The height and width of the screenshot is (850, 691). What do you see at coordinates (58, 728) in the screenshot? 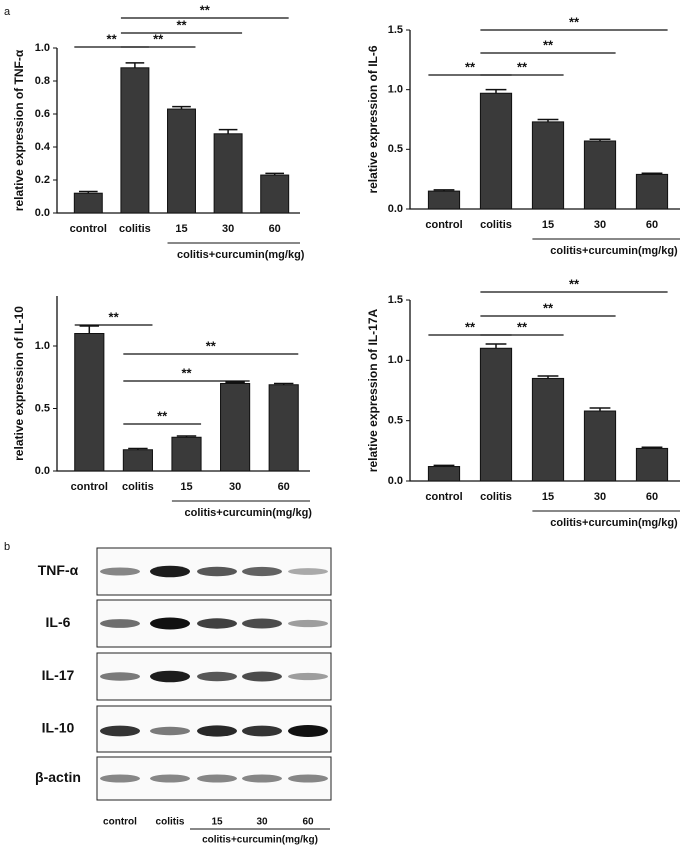
I see `blot-row-label: IL-10` at bounding box center [58, 728].